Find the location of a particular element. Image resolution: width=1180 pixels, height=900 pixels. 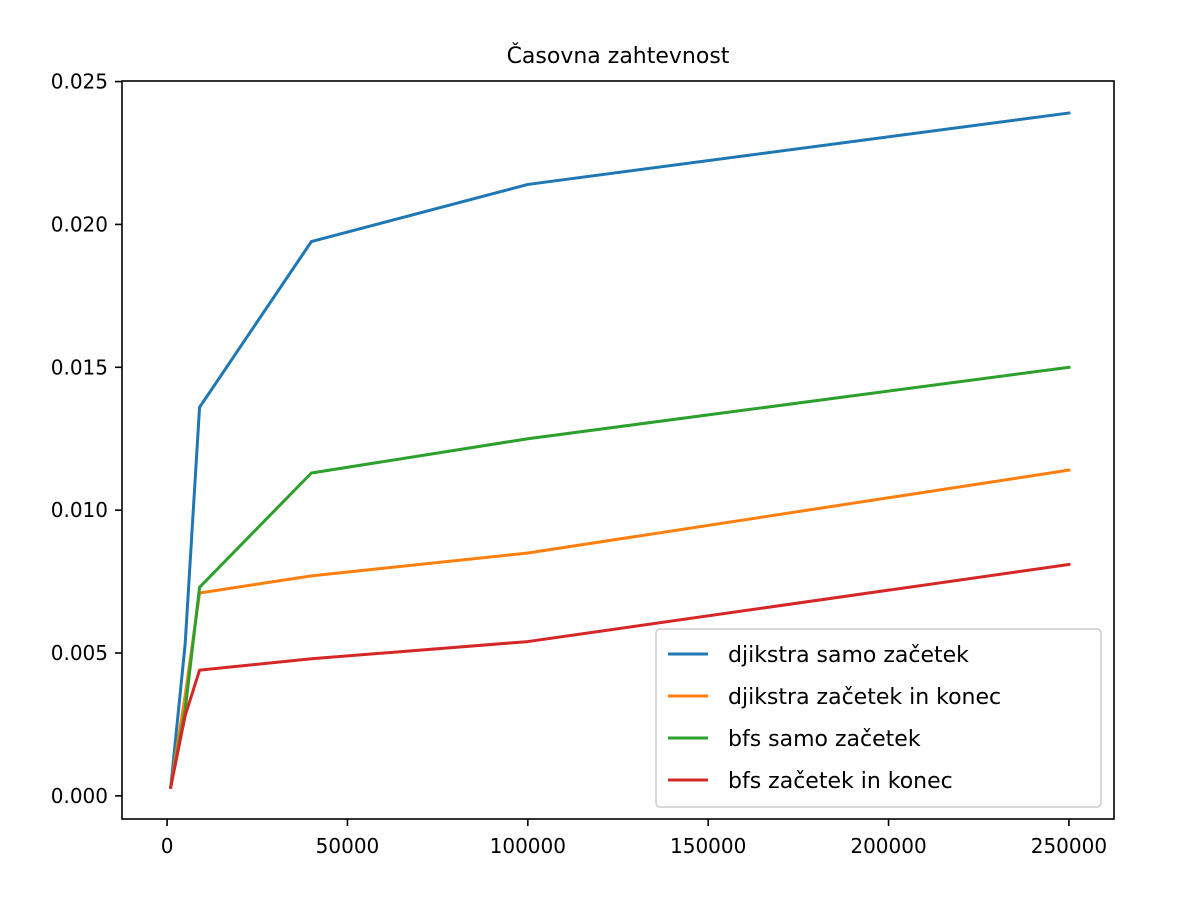

x-tick-label: 50000 is located at coordinates (348, 846).